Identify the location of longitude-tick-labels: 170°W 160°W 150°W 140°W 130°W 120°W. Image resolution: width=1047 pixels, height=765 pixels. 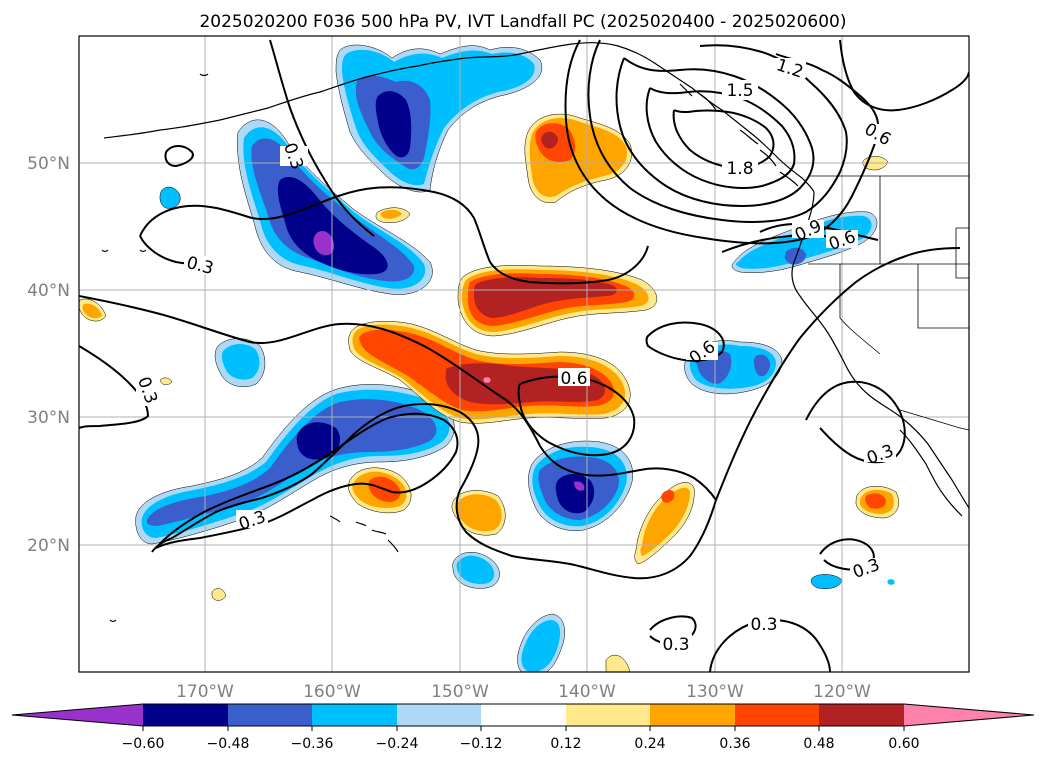
(523, 692).